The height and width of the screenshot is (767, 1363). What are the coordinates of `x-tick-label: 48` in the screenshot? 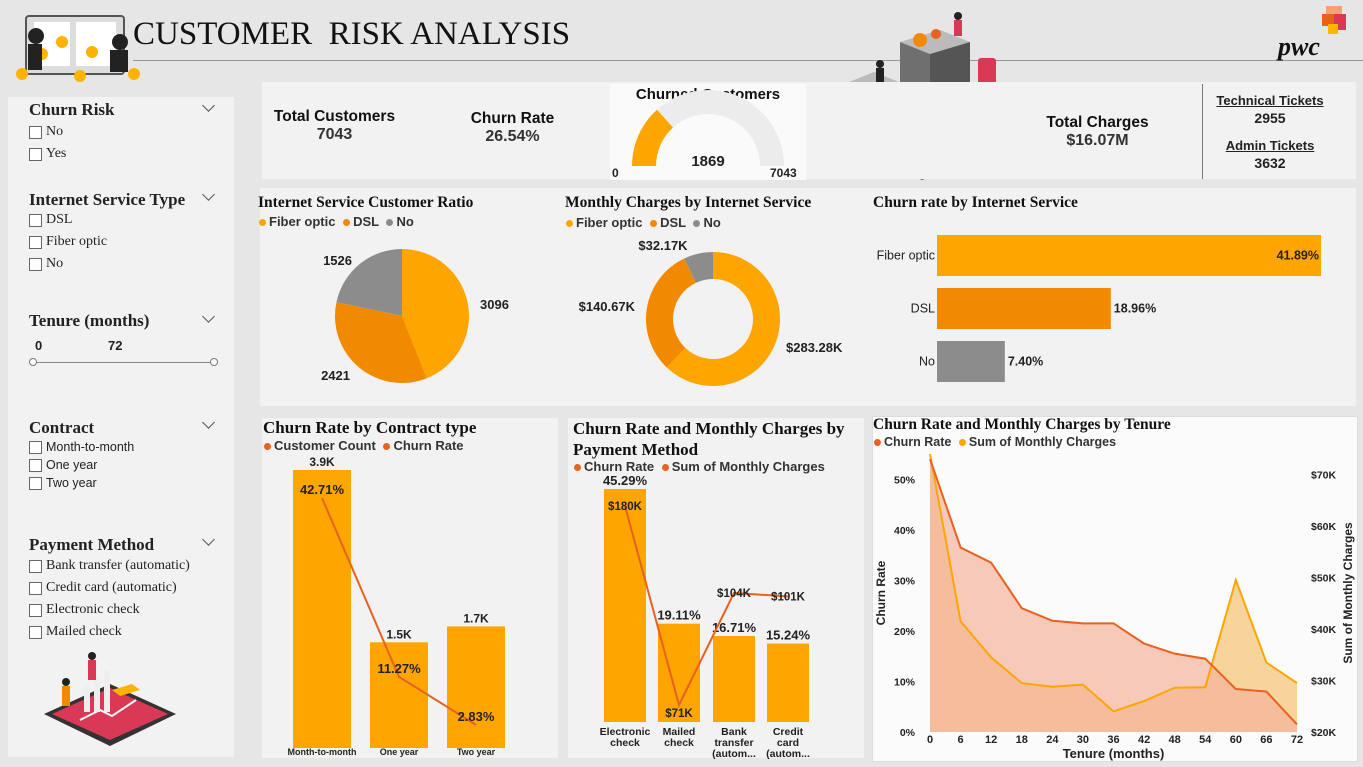 It's located at (1175, 740).